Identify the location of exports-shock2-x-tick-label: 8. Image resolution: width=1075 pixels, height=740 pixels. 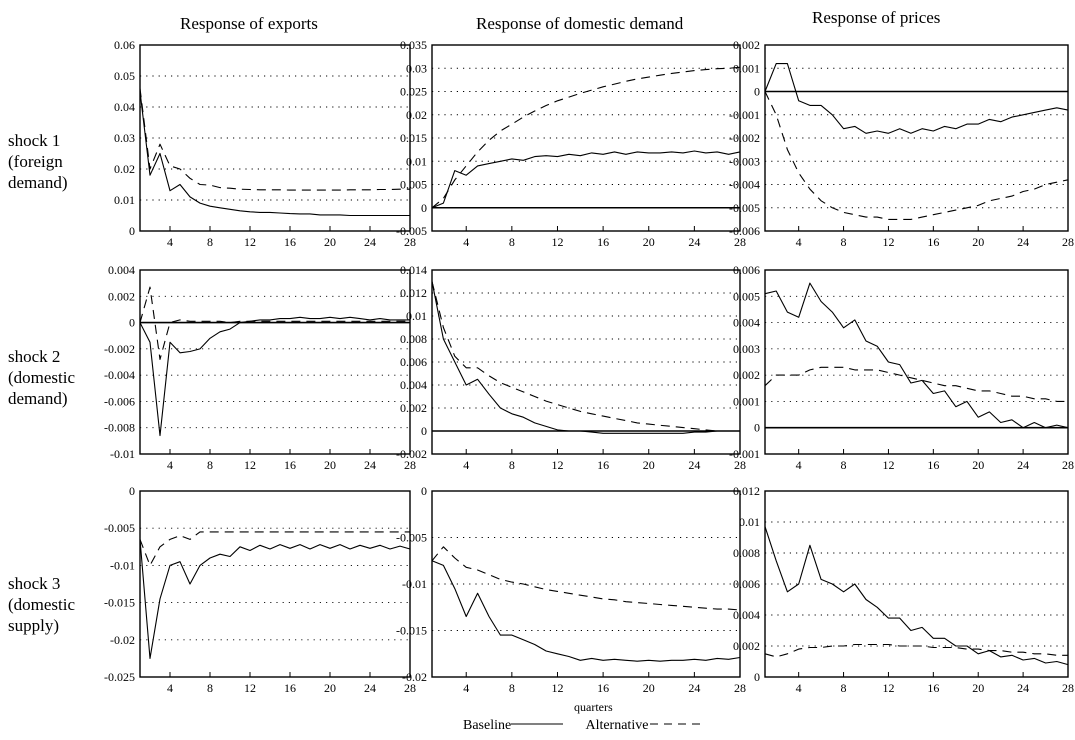
(210, 465).